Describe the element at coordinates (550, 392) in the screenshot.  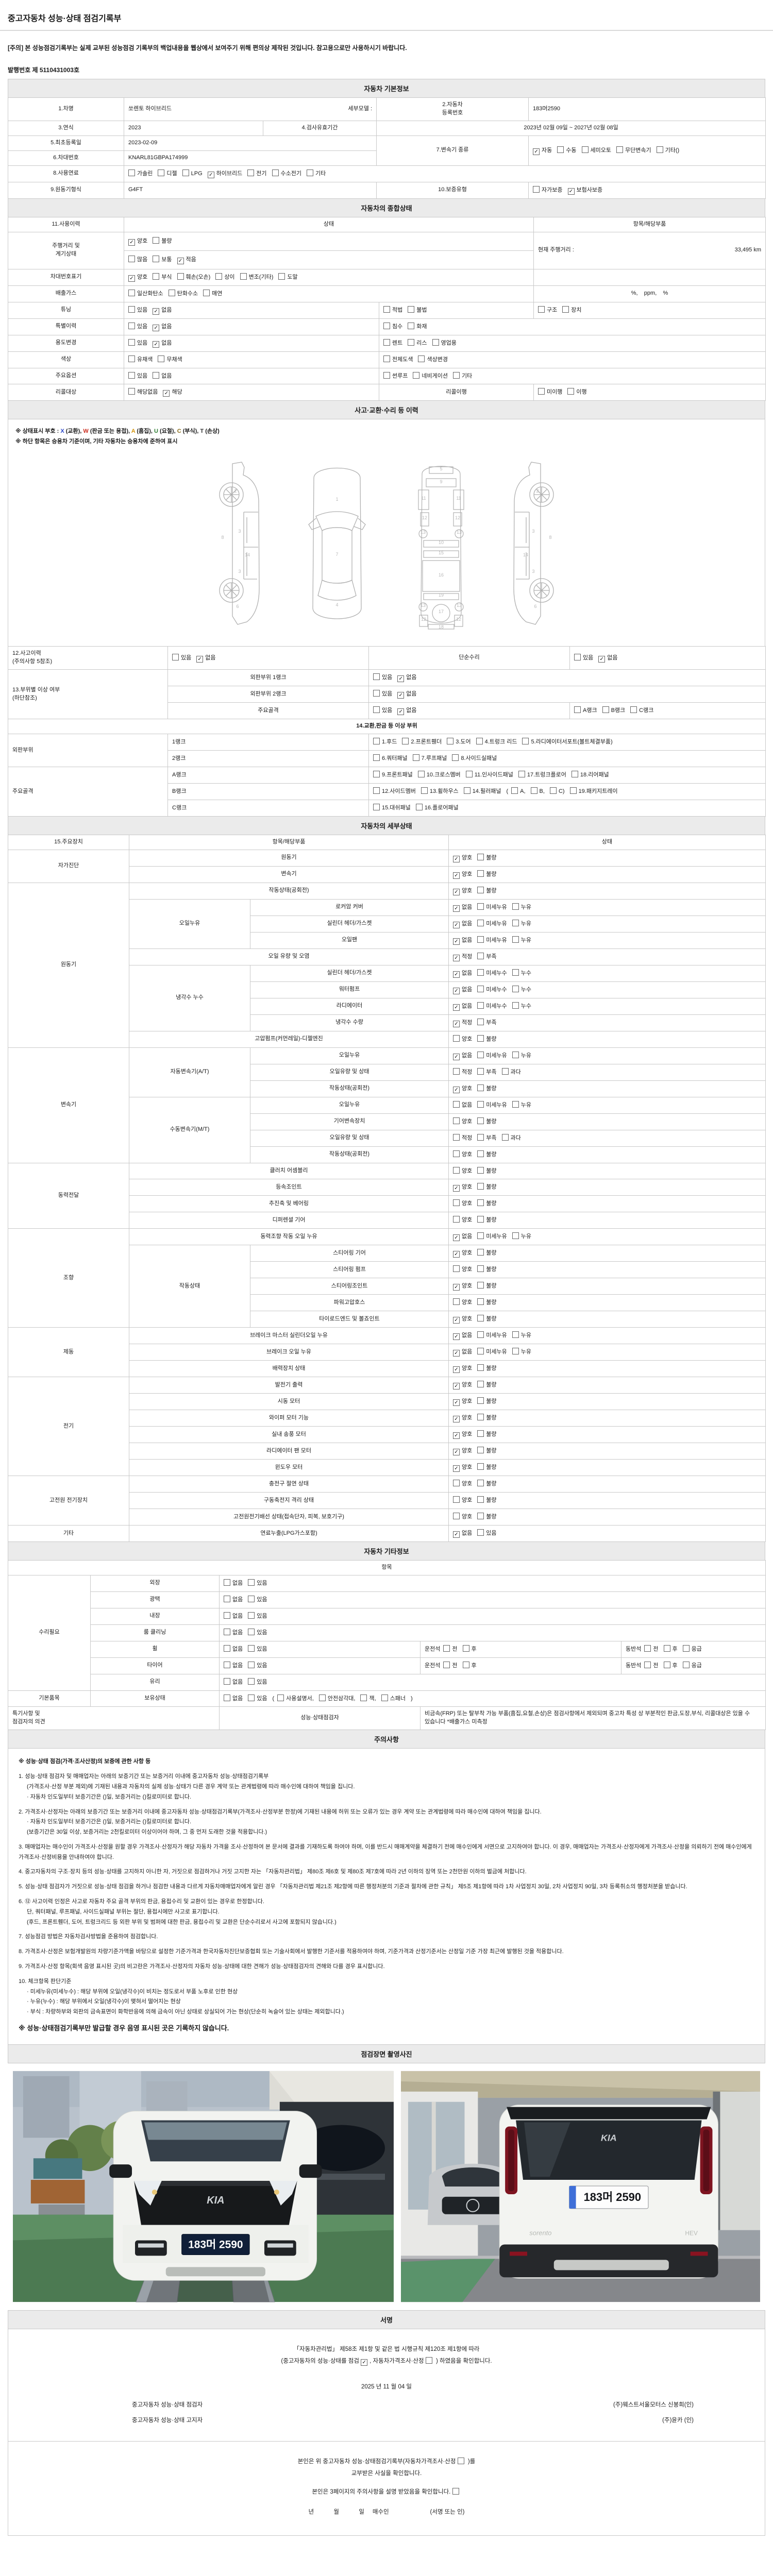
I see `check-option: 미이행` at that location.